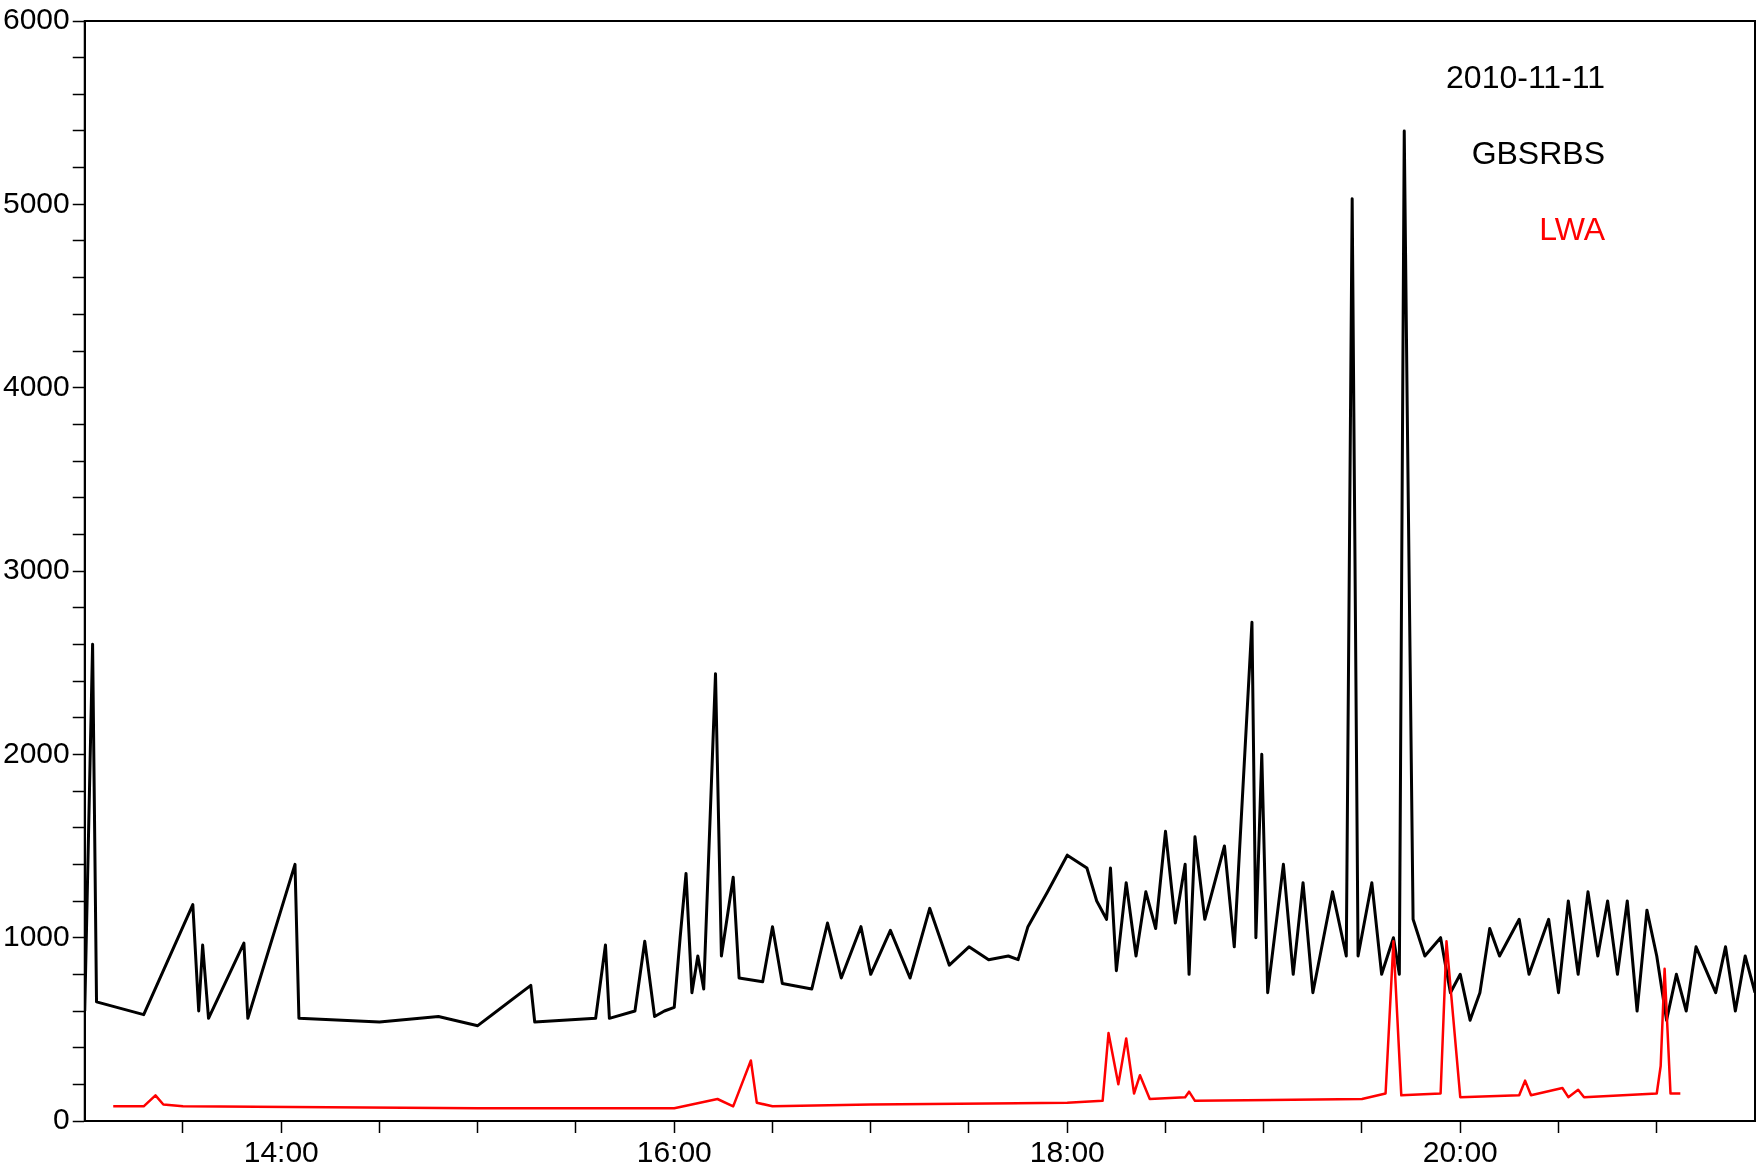  I want to click on y-tick-label: 5000, so click(36, 202).